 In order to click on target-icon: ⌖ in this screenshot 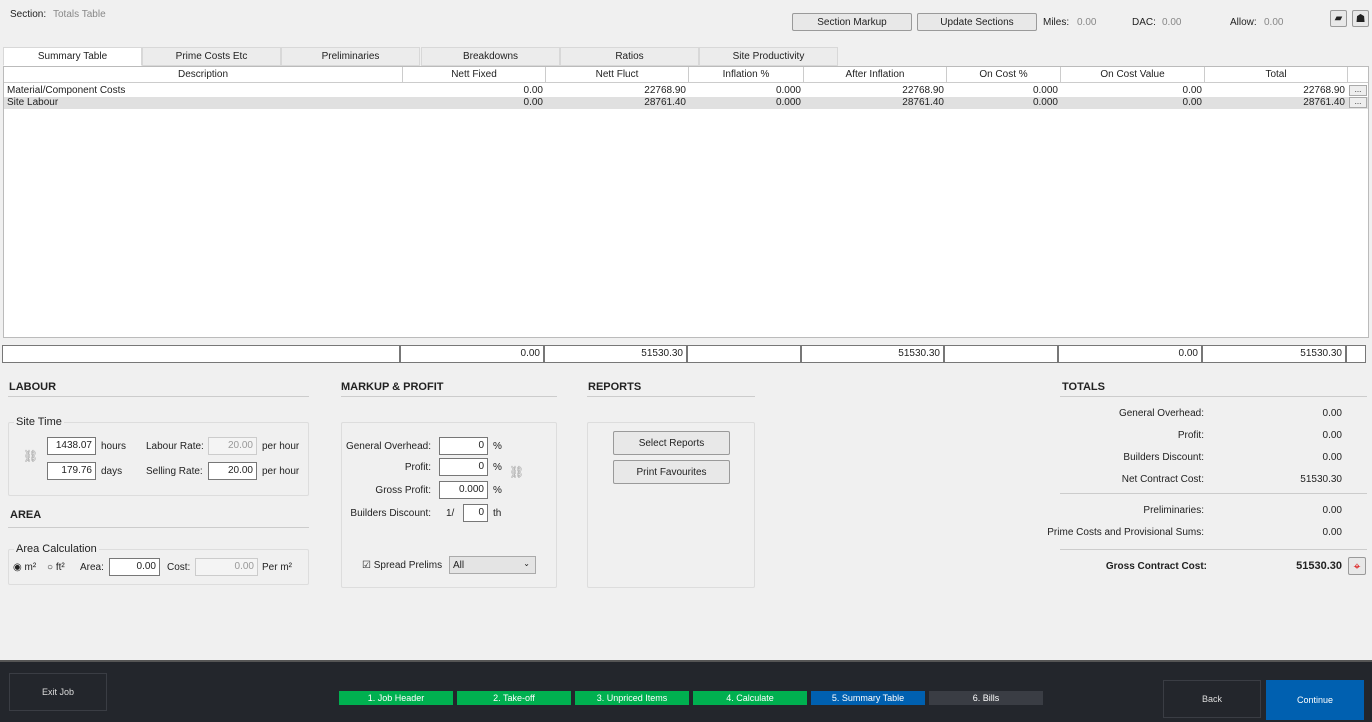, I will do `click(1357, 566)`.